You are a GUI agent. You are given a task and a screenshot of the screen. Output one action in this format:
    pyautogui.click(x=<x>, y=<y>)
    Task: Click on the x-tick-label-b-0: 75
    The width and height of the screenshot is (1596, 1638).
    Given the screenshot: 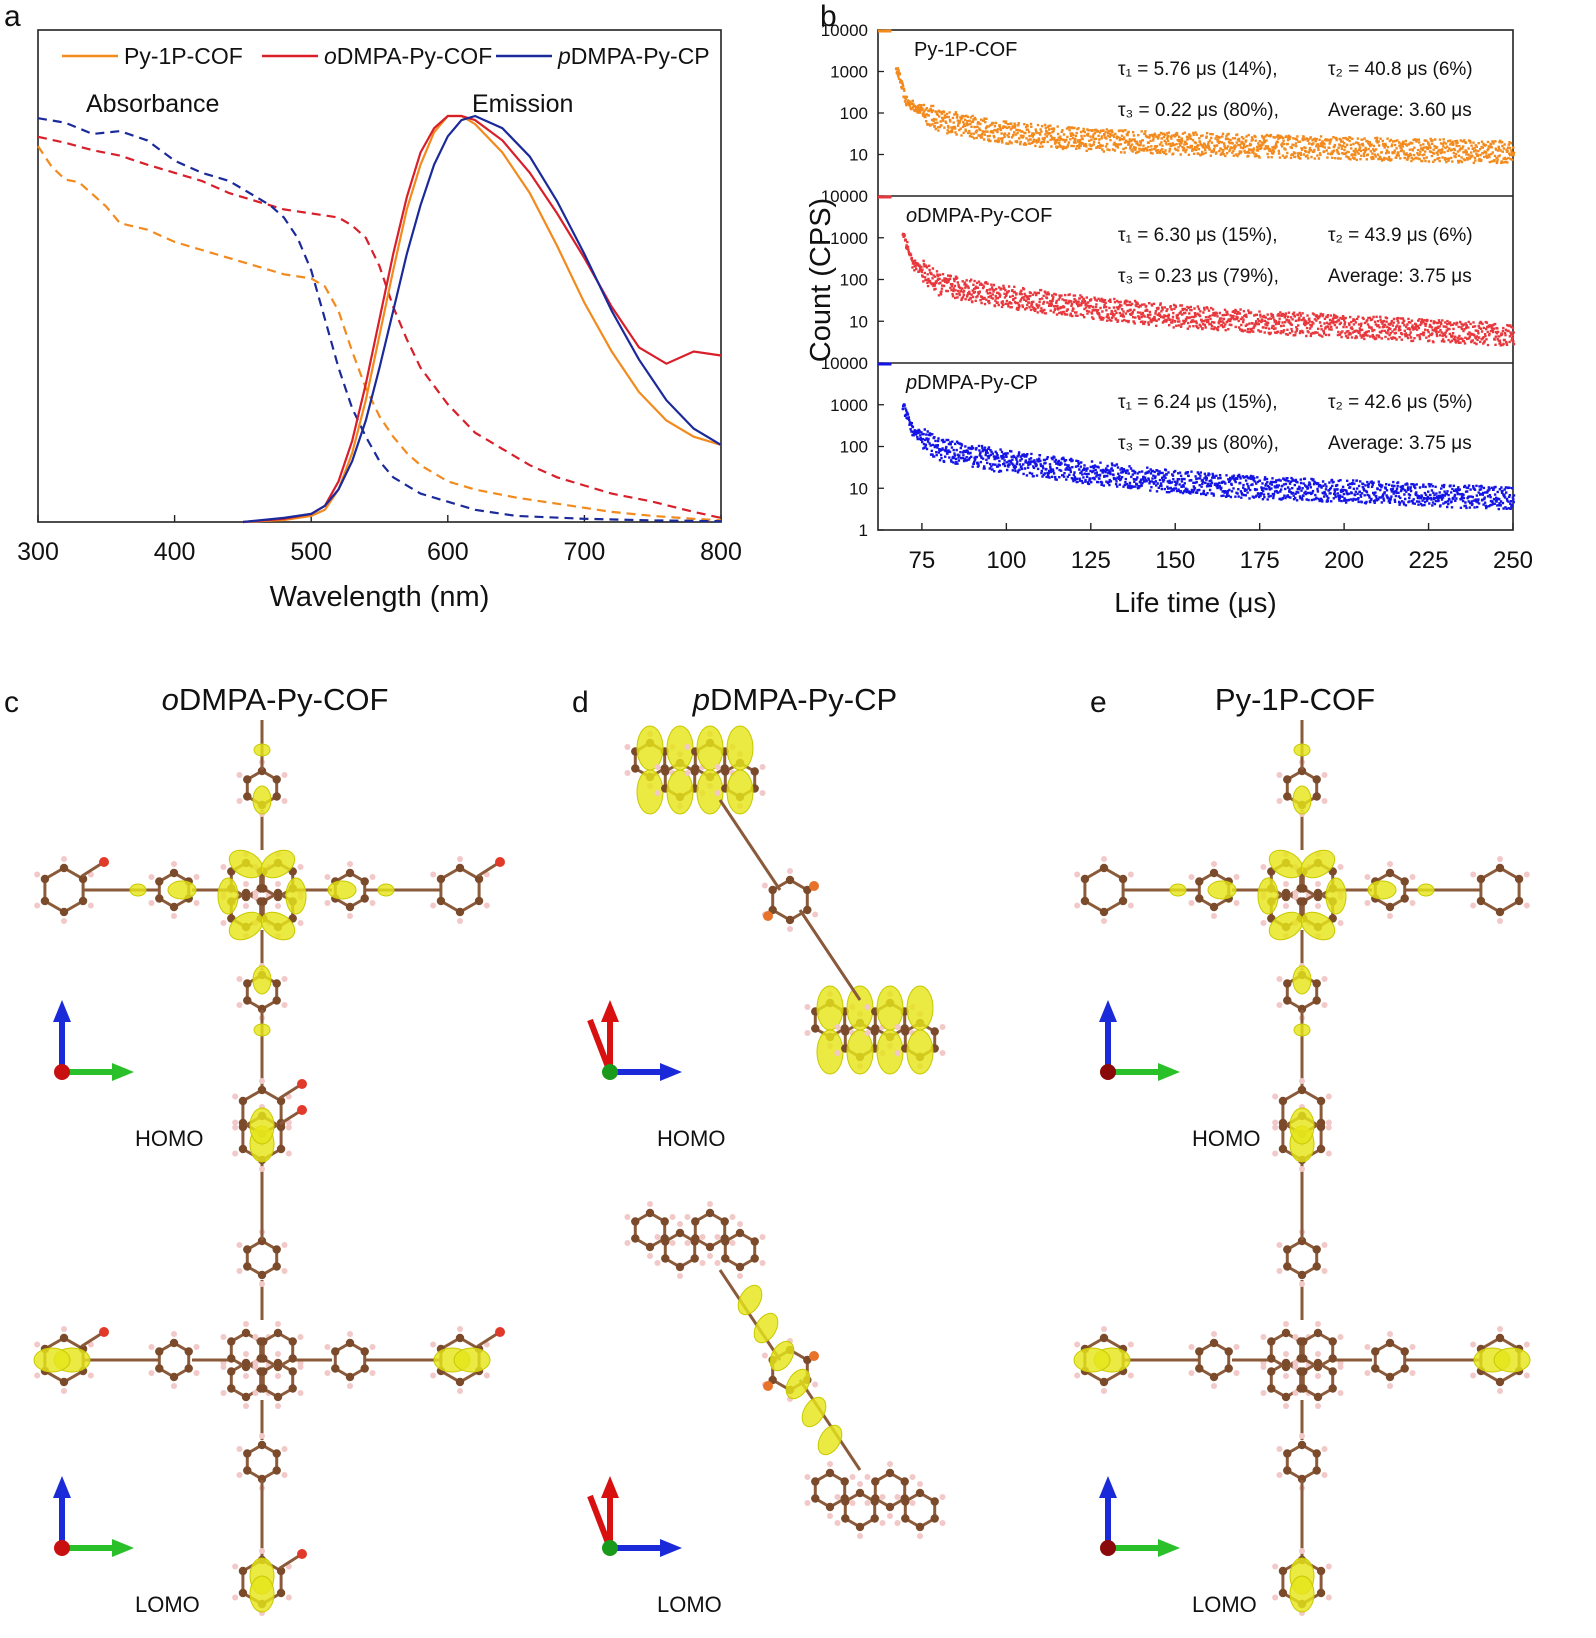 What is the action you would take?
    pyautogui.click(x=922, y=560)
    